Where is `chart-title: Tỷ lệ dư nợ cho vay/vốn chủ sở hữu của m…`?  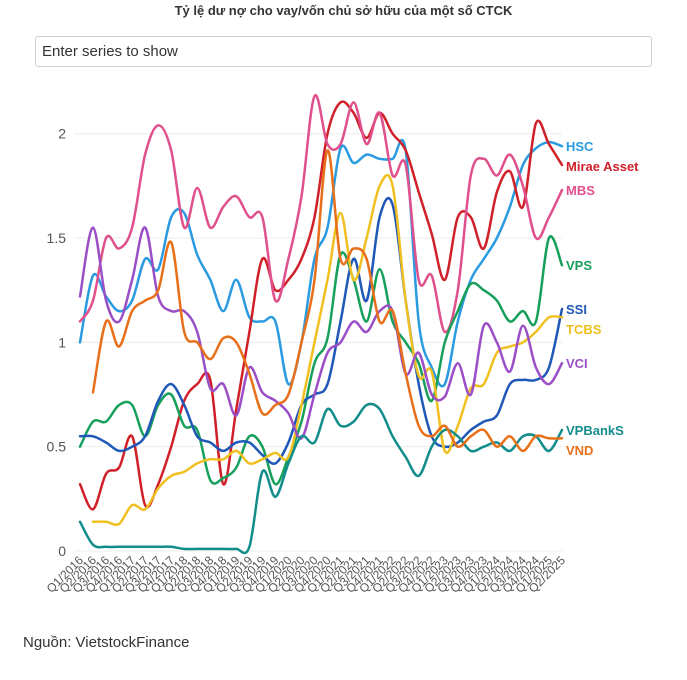 chart-title: Tỷ lệ dư nợ cho vay/vốn chủ sở hữu của m… is located at coordinates (343, 10).